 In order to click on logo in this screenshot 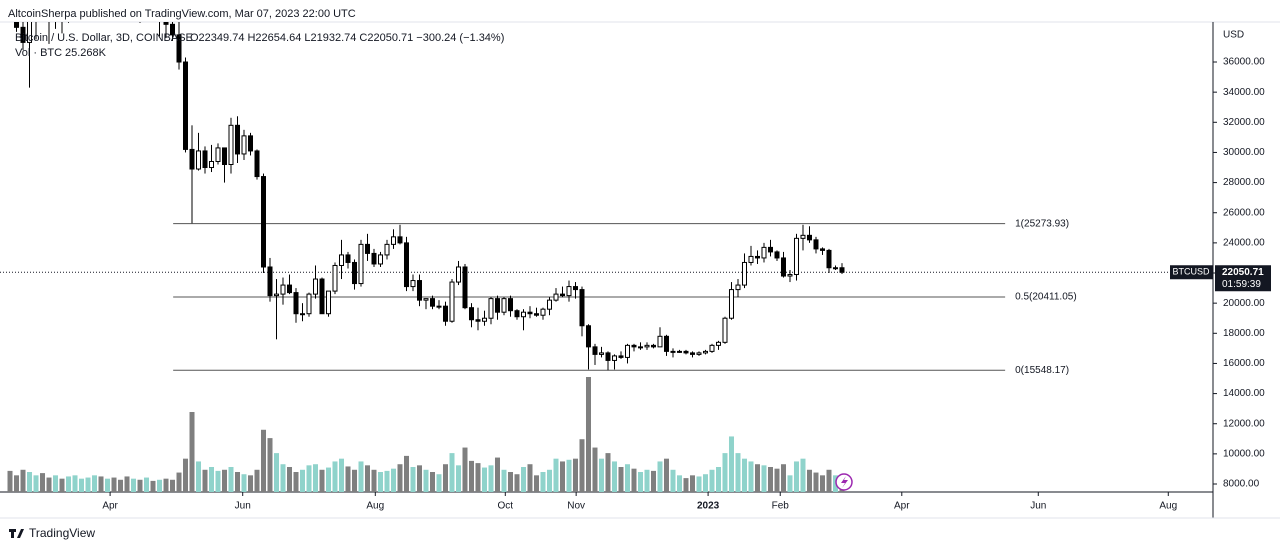, I will do `click(16, 533)`.